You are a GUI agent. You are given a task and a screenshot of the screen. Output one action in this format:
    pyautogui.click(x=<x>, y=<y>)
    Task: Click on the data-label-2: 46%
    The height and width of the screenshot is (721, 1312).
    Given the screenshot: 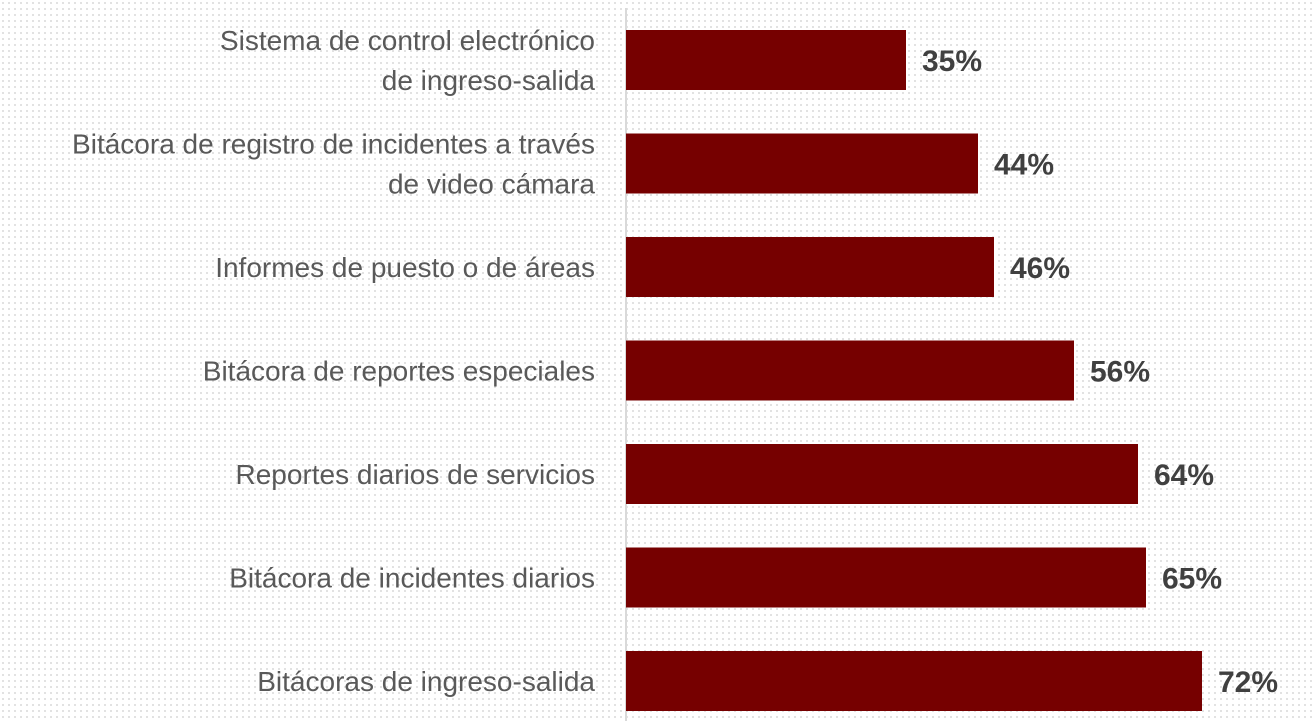 What is the action you would take?
    pyautogui.click(x=1040, y=268)
    